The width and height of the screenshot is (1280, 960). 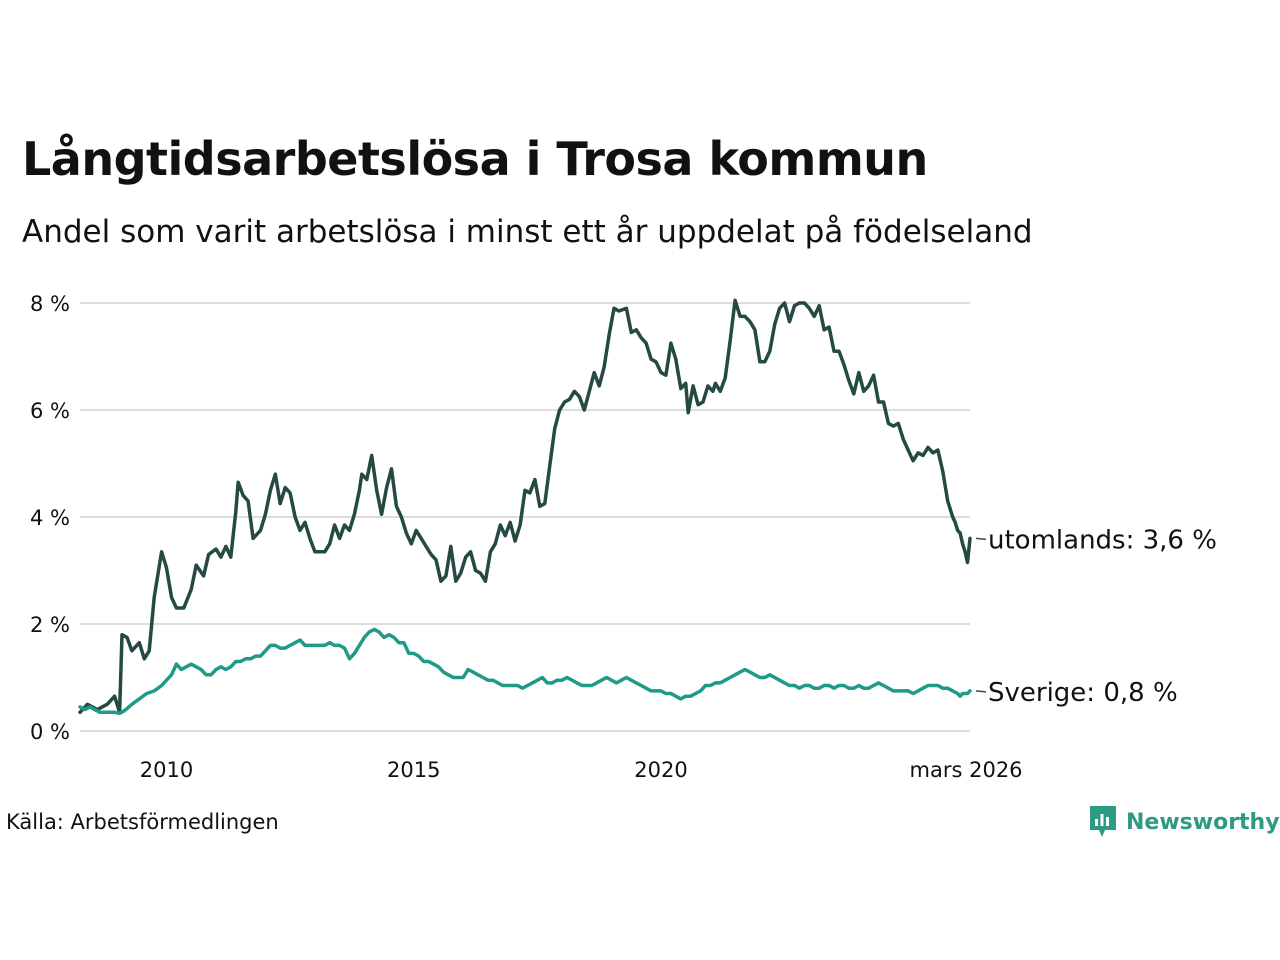 What do you see at coordinates (50, 411) in the screenshot?
I see `y-tick-label: 6 %` at bounding box center [50, 411].